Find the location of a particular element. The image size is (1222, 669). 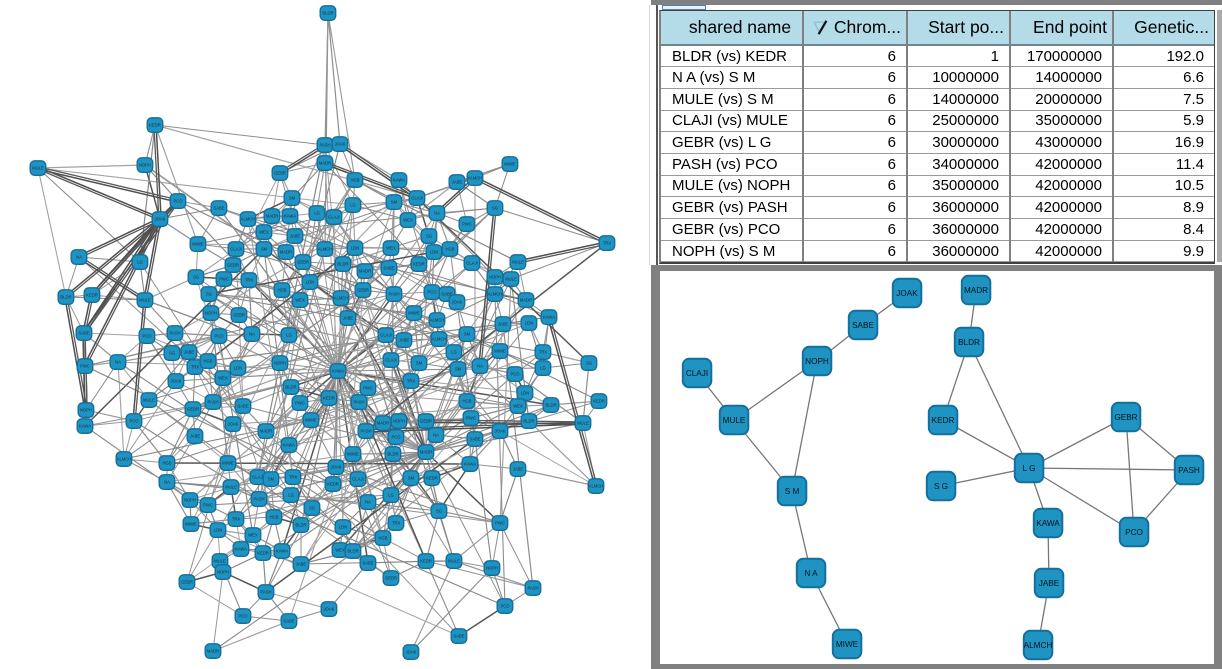

svg-text: N A is located at coordinates (811, 573).